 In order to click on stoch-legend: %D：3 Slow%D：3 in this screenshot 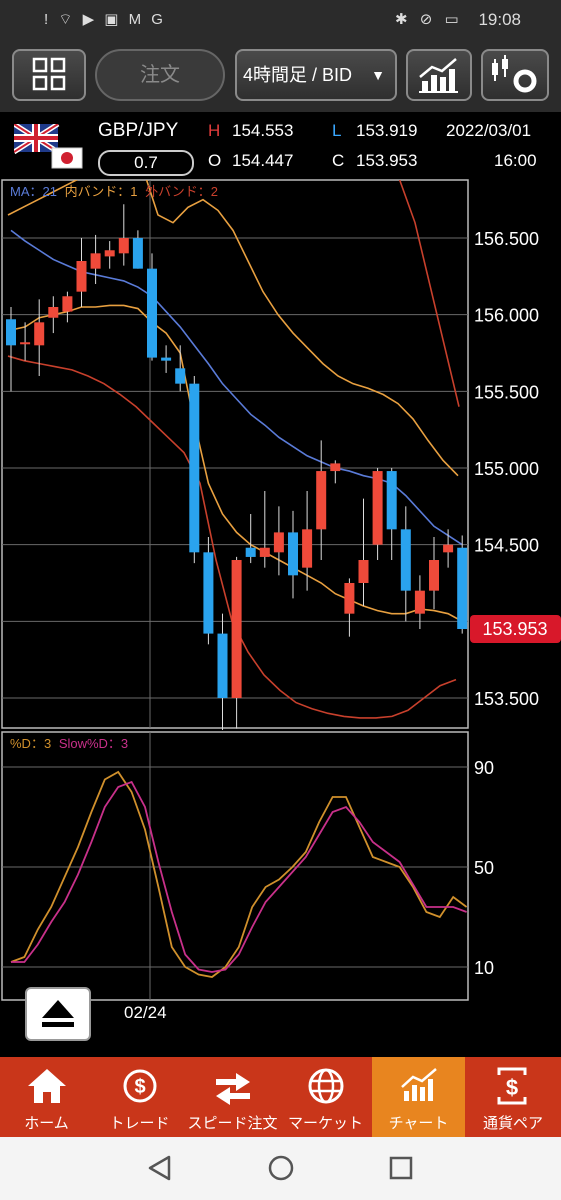, I will do `click(69, 743)`.